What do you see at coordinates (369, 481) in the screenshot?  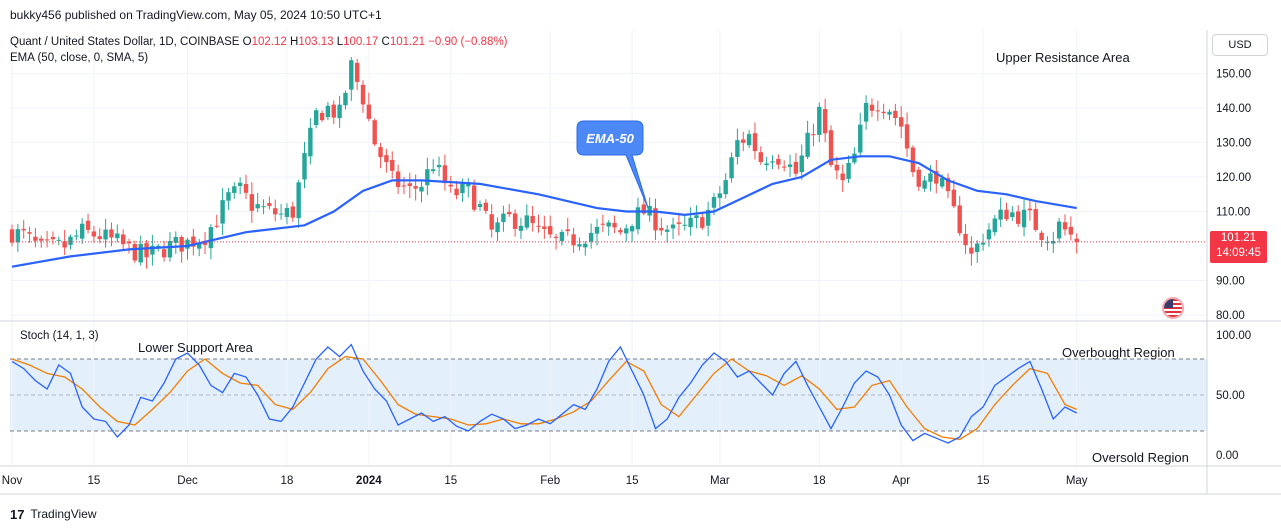 I see `time-tick-label: 2024` at bounding box center [369, 481].